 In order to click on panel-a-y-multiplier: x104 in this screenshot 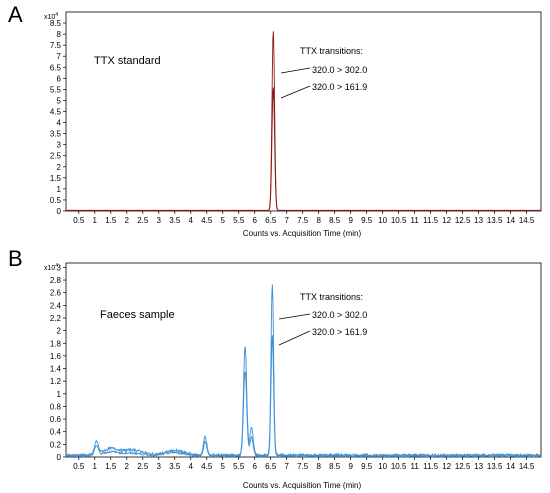, I will do `click(51, 16)`.